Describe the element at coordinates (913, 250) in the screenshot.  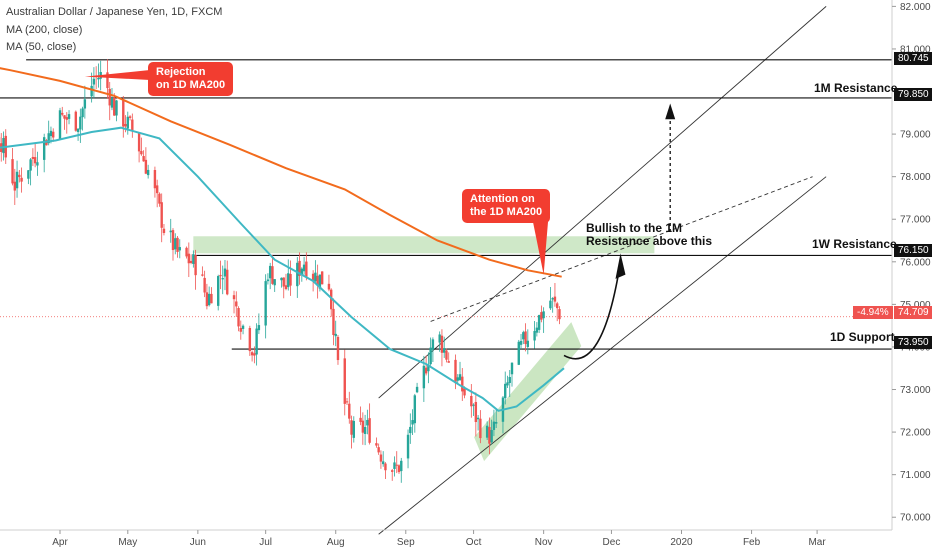
I see `tag-76150: 76.150` at that location.